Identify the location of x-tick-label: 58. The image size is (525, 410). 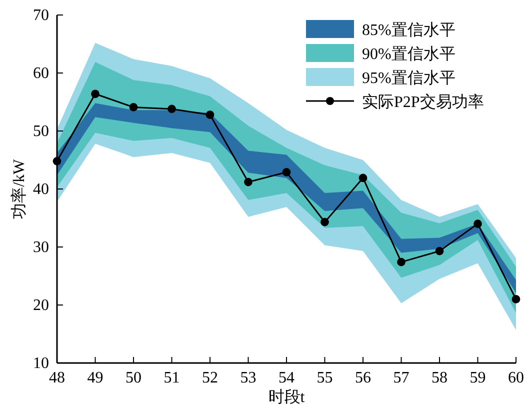
(440, 377).